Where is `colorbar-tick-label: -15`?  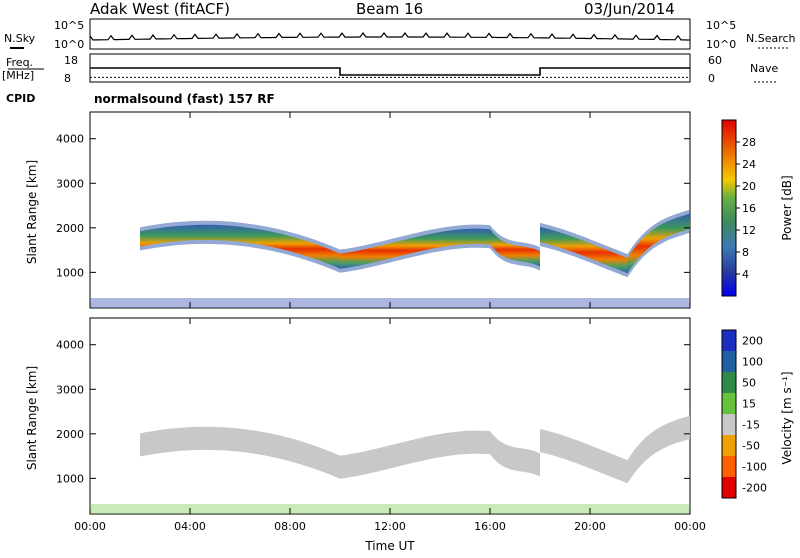
colorbar-tick-label: -15 is located at coordinates (751, 425).